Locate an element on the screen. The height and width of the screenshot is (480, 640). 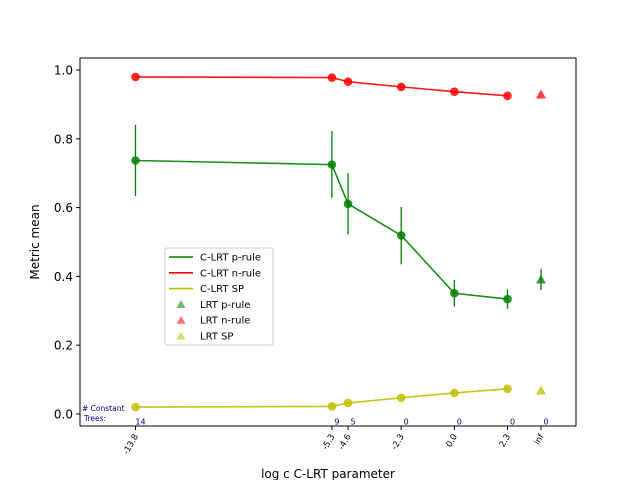
legend-label: C-LRT SP is located at coordinates (222, 289).